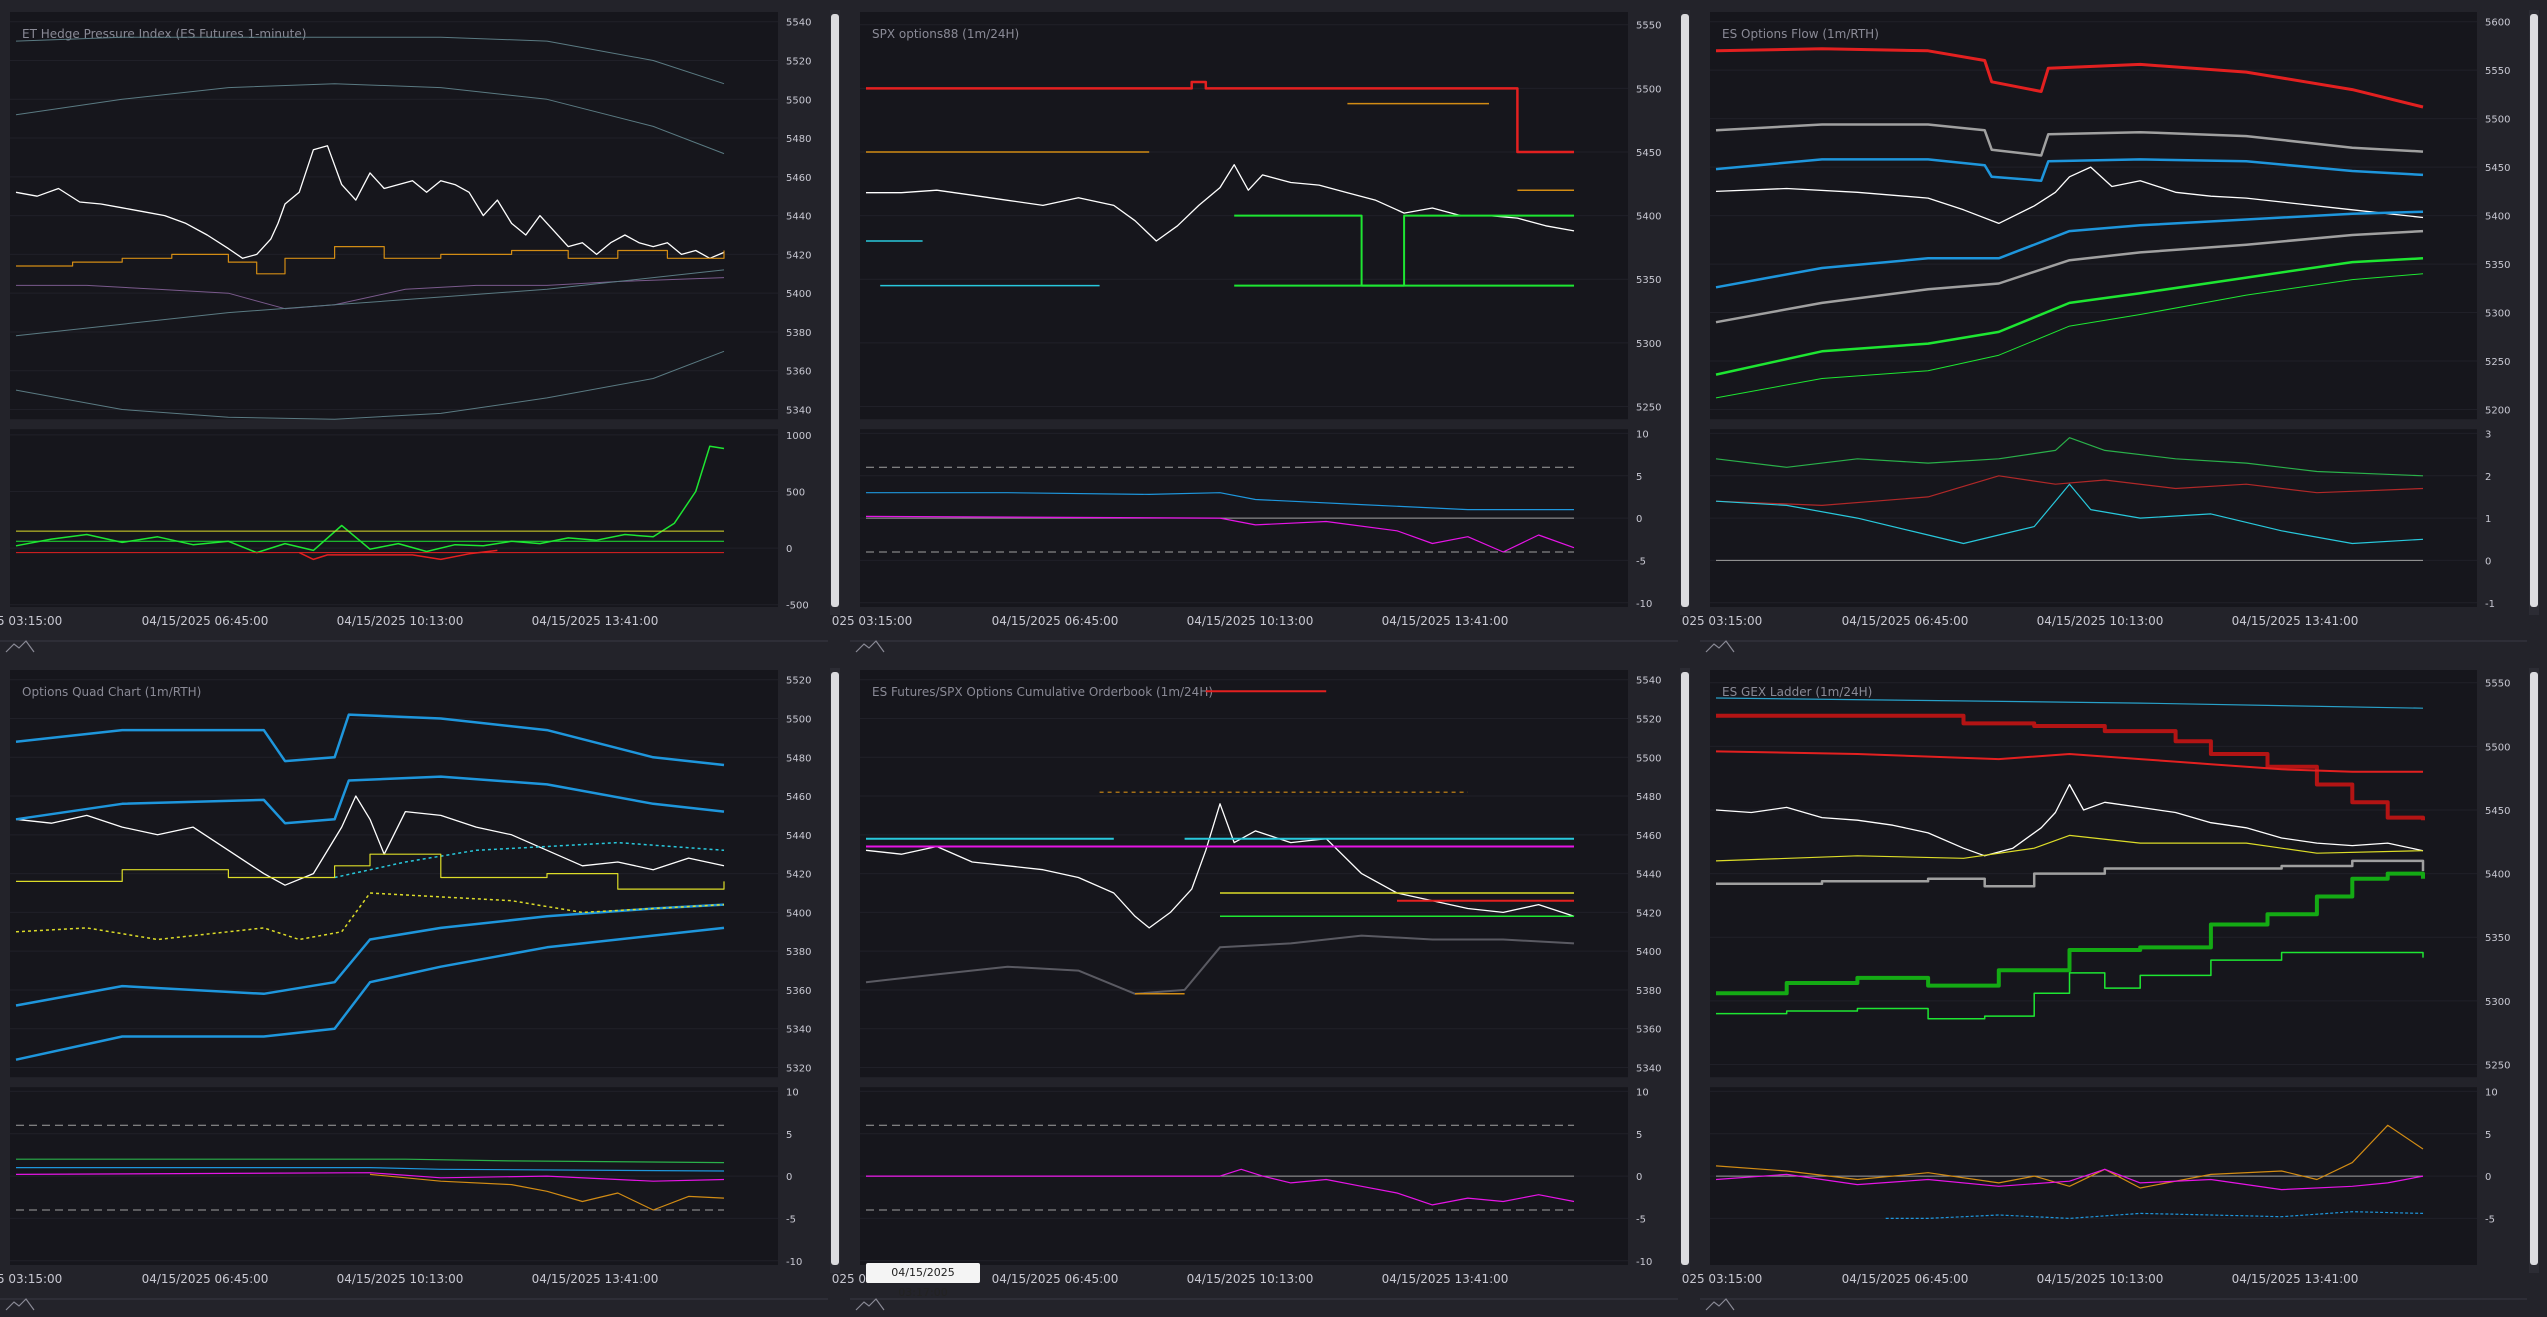  Describe the element at coordinates (798, 836) in the screenshot. I see `main-y-tick: 5440` at that location.